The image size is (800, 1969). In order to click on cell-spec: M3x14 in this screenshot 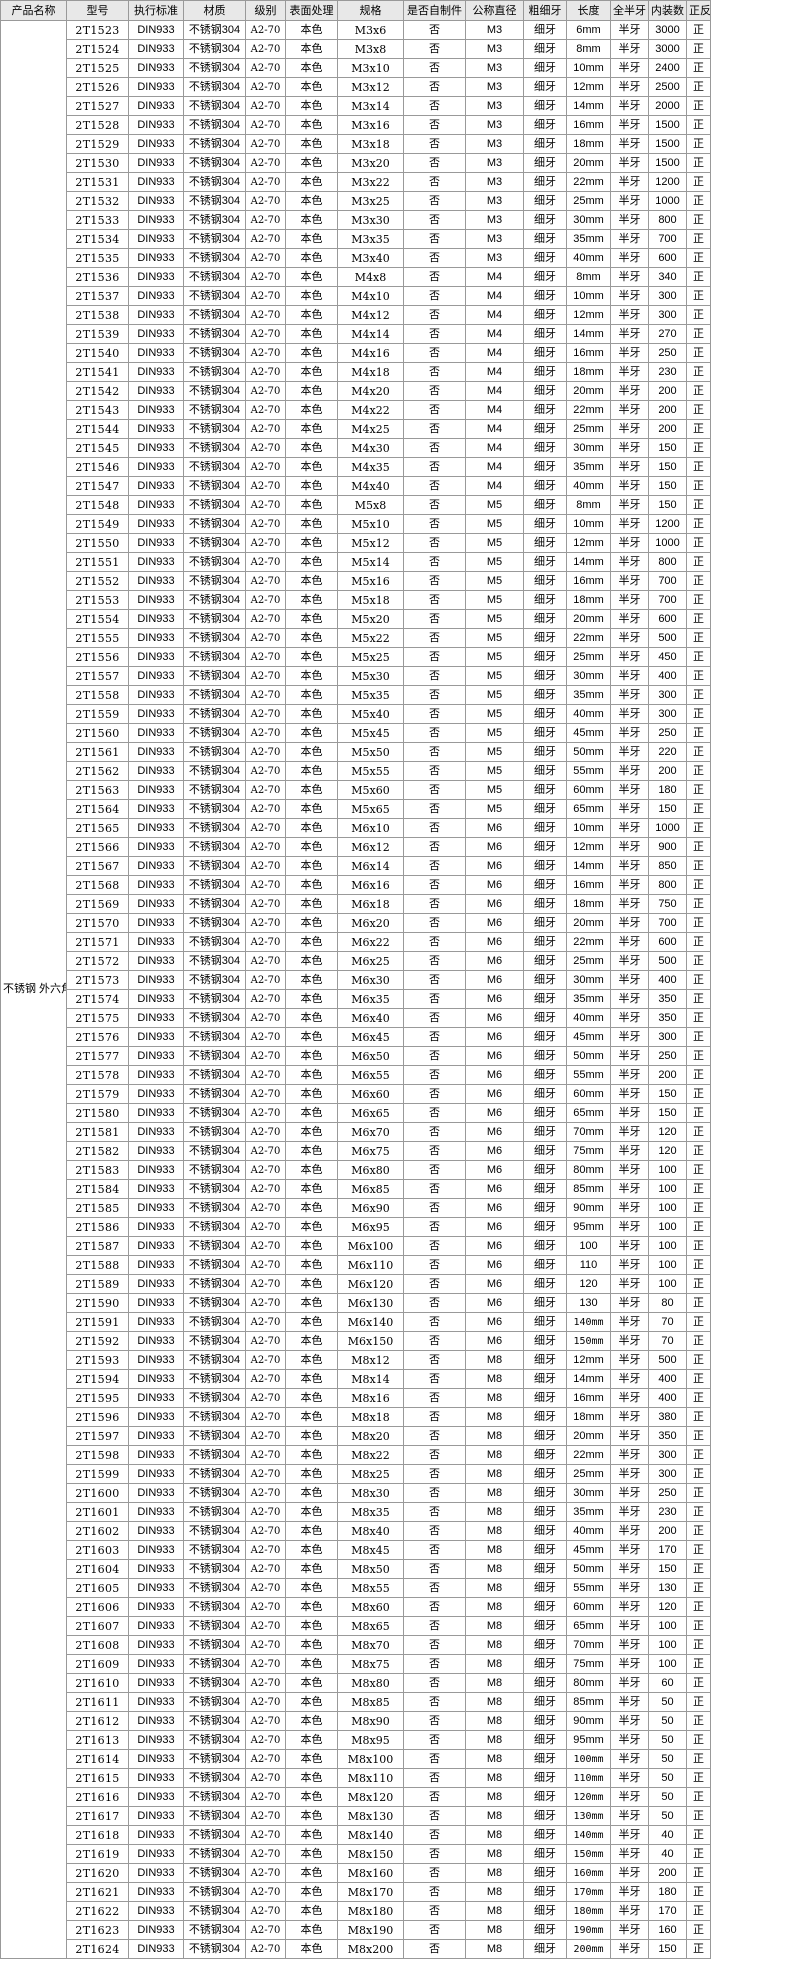, I will do `click(370, 106)`.